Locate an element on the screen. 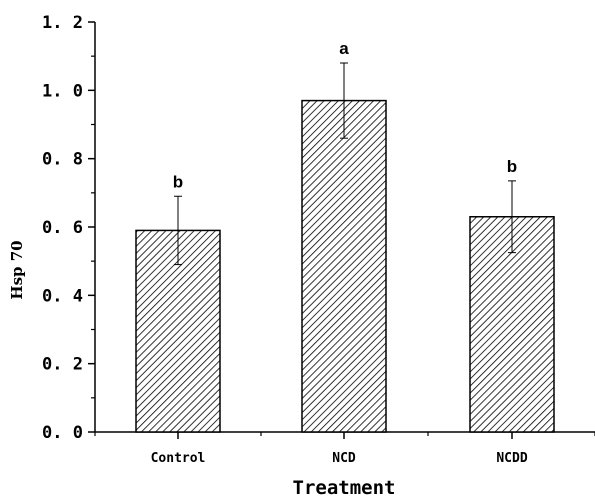  significance-label: a is located at coordinates (344, 48).